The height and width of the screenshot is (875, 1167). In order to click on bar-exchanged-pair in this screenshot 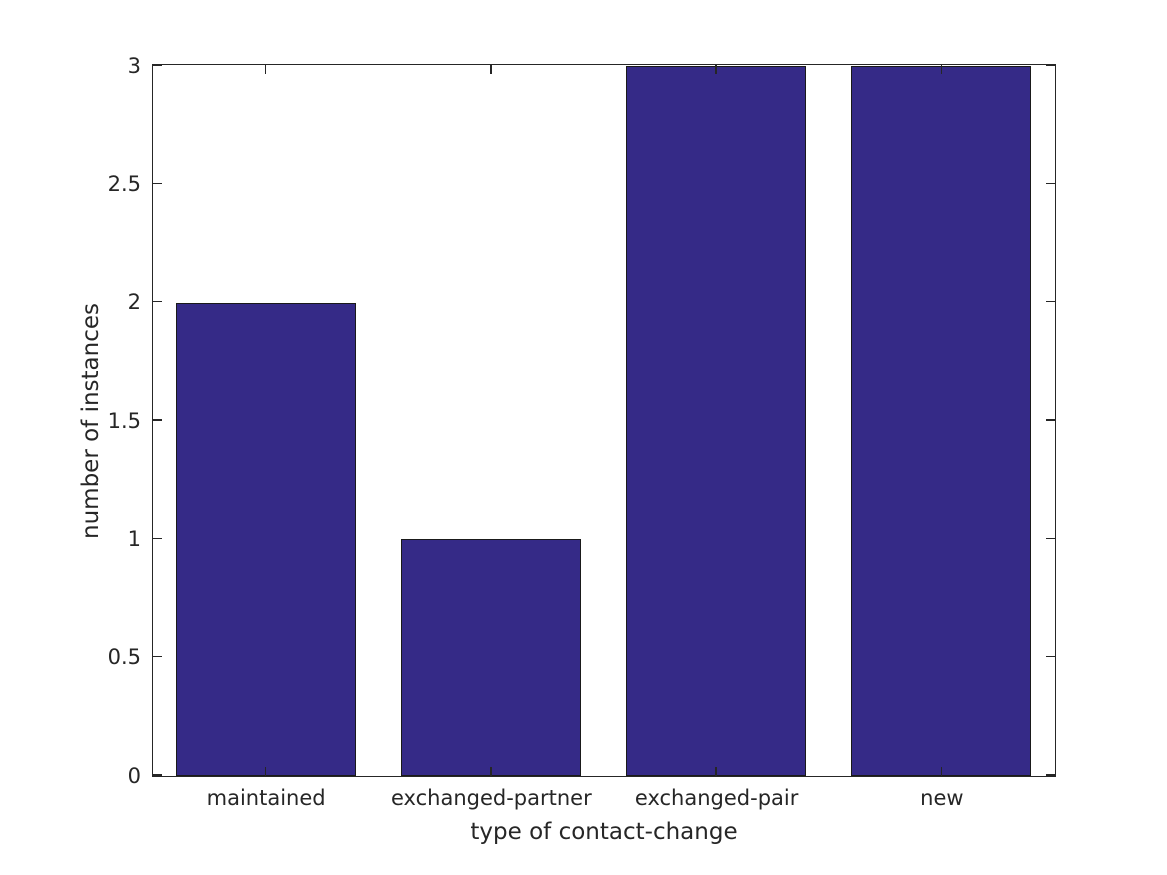, I will do `click(716, 421)`.